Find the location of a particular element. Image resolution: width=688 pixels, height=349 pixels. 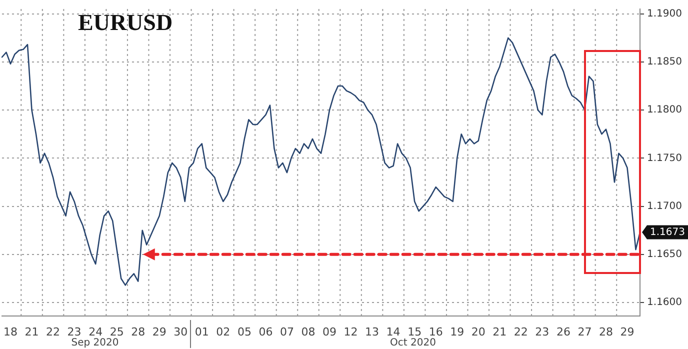

x-tick-label: 15 is located at coordinates (415, 331).